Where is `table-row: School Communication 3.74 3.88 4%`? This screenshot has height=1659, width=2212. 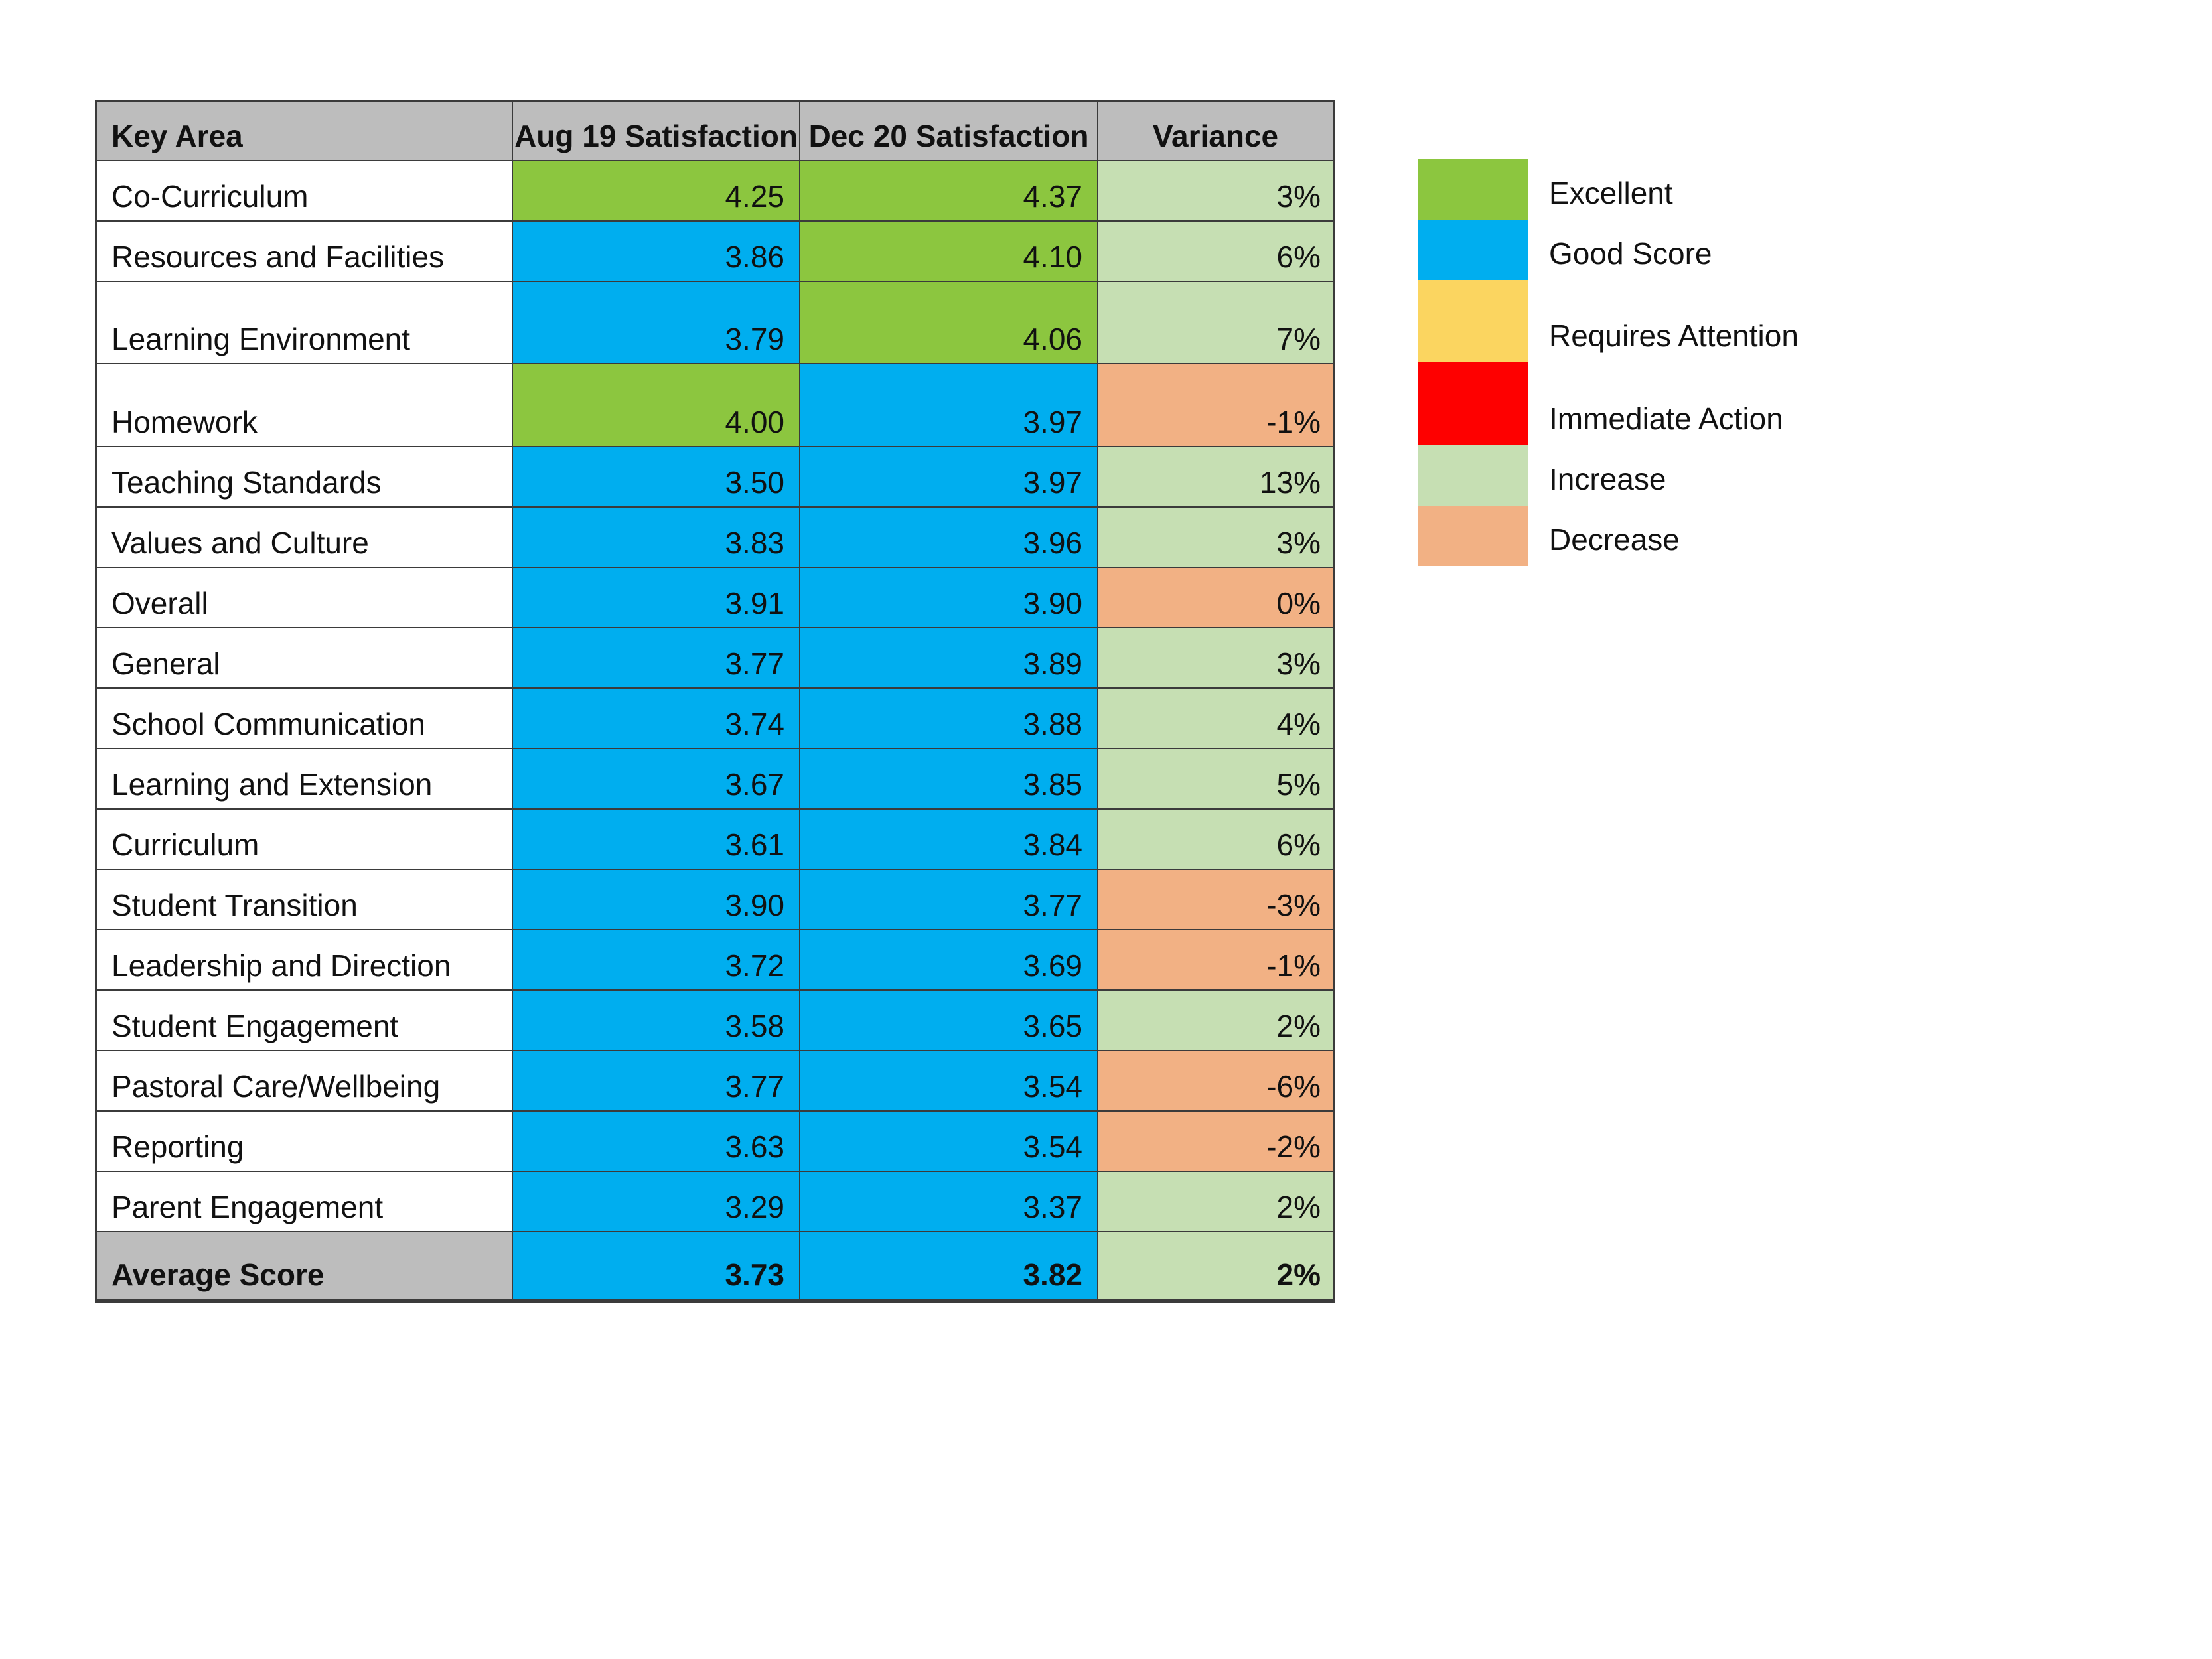
table-row: School Communication 3.74 3.88 4% is located at coordinates (715, 719).